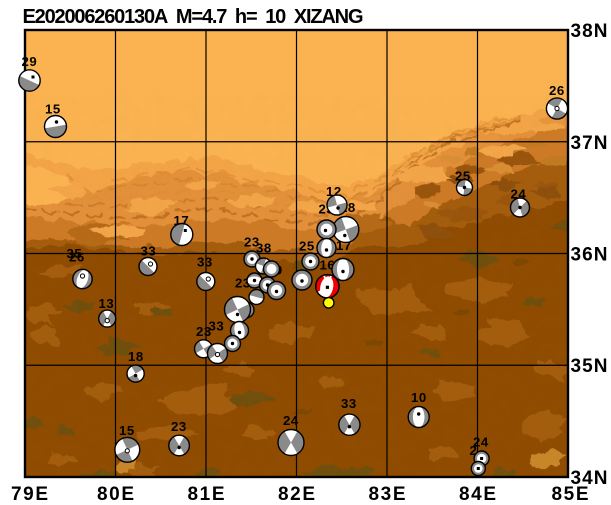 The image size is (611, 505). What do you see at coordinates (589, 478) in the screenshot?
I see `svg-text: 34N` at bounding box center [589, 478].